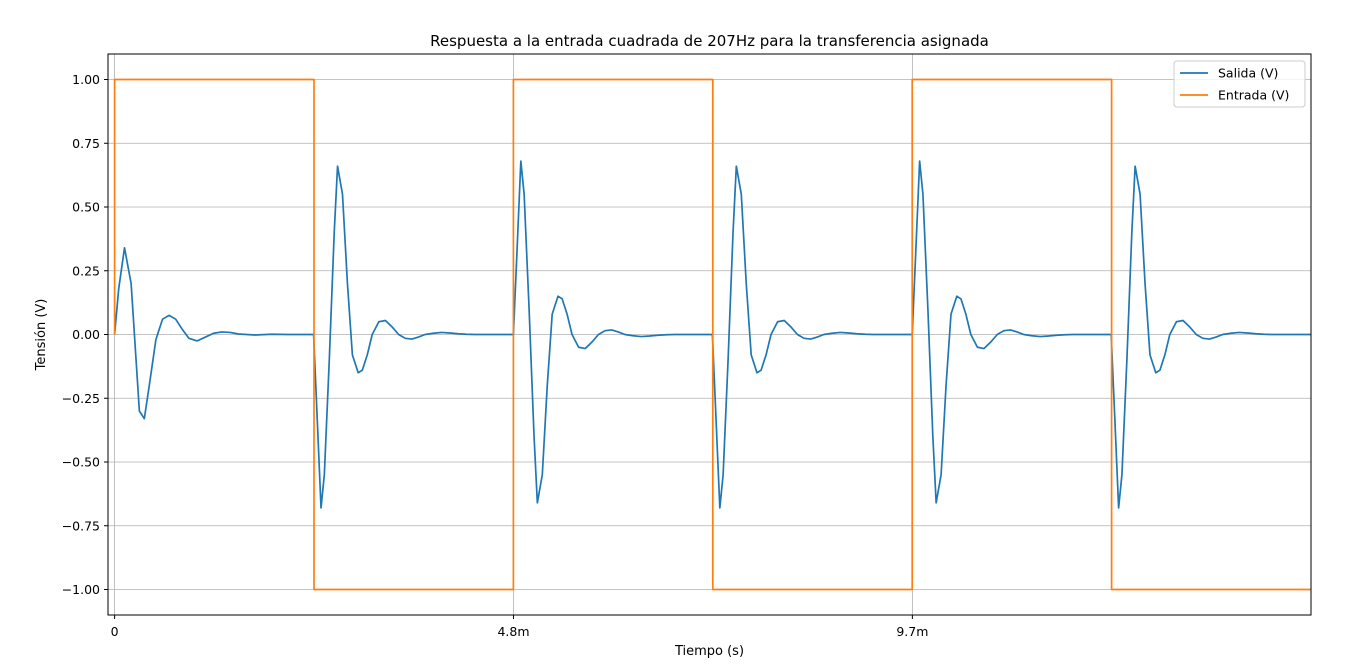  I want to click on x-tick-label: 9.7m, so click(912, 631).